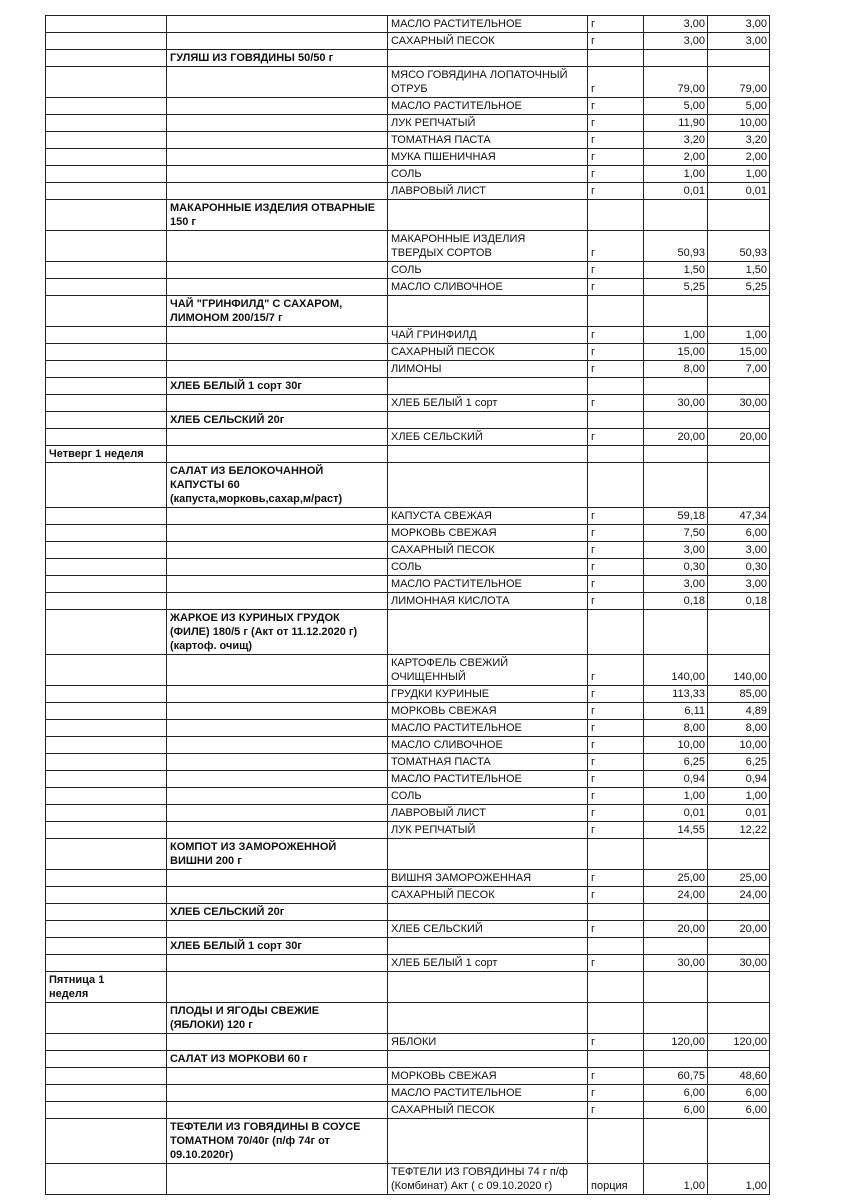 The height and width of the screenshot is (1200, 848). Describe the element at coordinates (407, 895) in the screenshot. I see `ingredient-row: САХАРНЫЙ ПЕСОК г 24,00 24,00` at that location.